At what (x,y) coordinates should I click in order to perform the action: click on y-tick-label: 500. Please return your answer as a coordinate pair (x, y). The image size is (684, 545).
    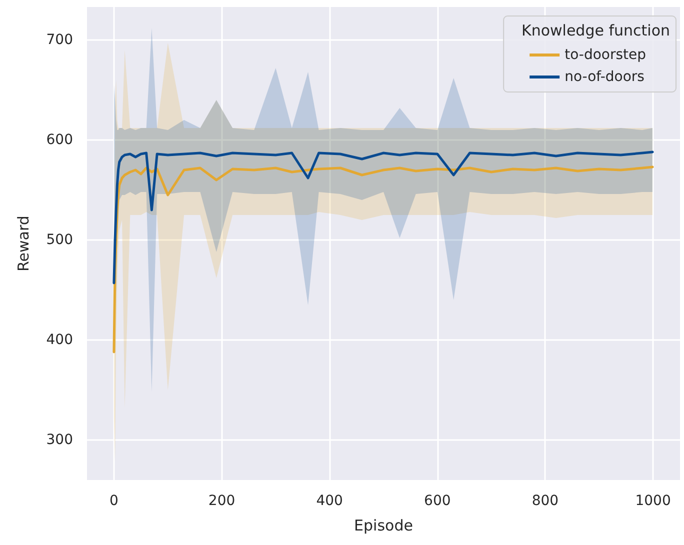
    Looking at the image, I should click on (59, 240).